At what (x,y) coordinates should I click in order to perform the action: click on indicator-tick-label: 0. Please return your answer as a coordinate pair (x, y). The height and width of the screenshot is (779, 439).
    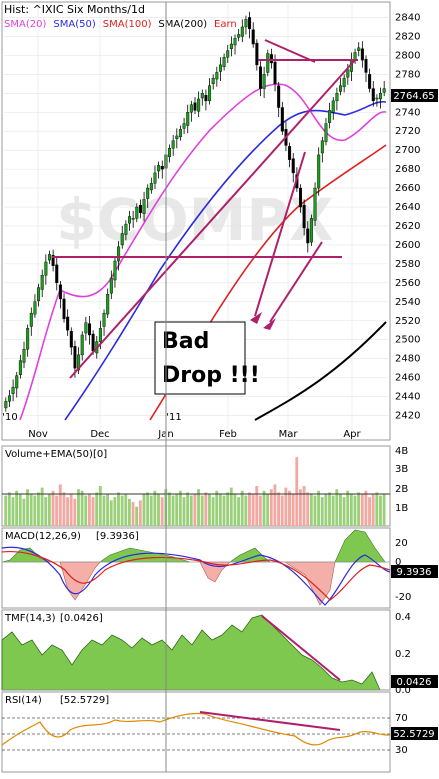
    Looking at the image, I should click on (398, 562).